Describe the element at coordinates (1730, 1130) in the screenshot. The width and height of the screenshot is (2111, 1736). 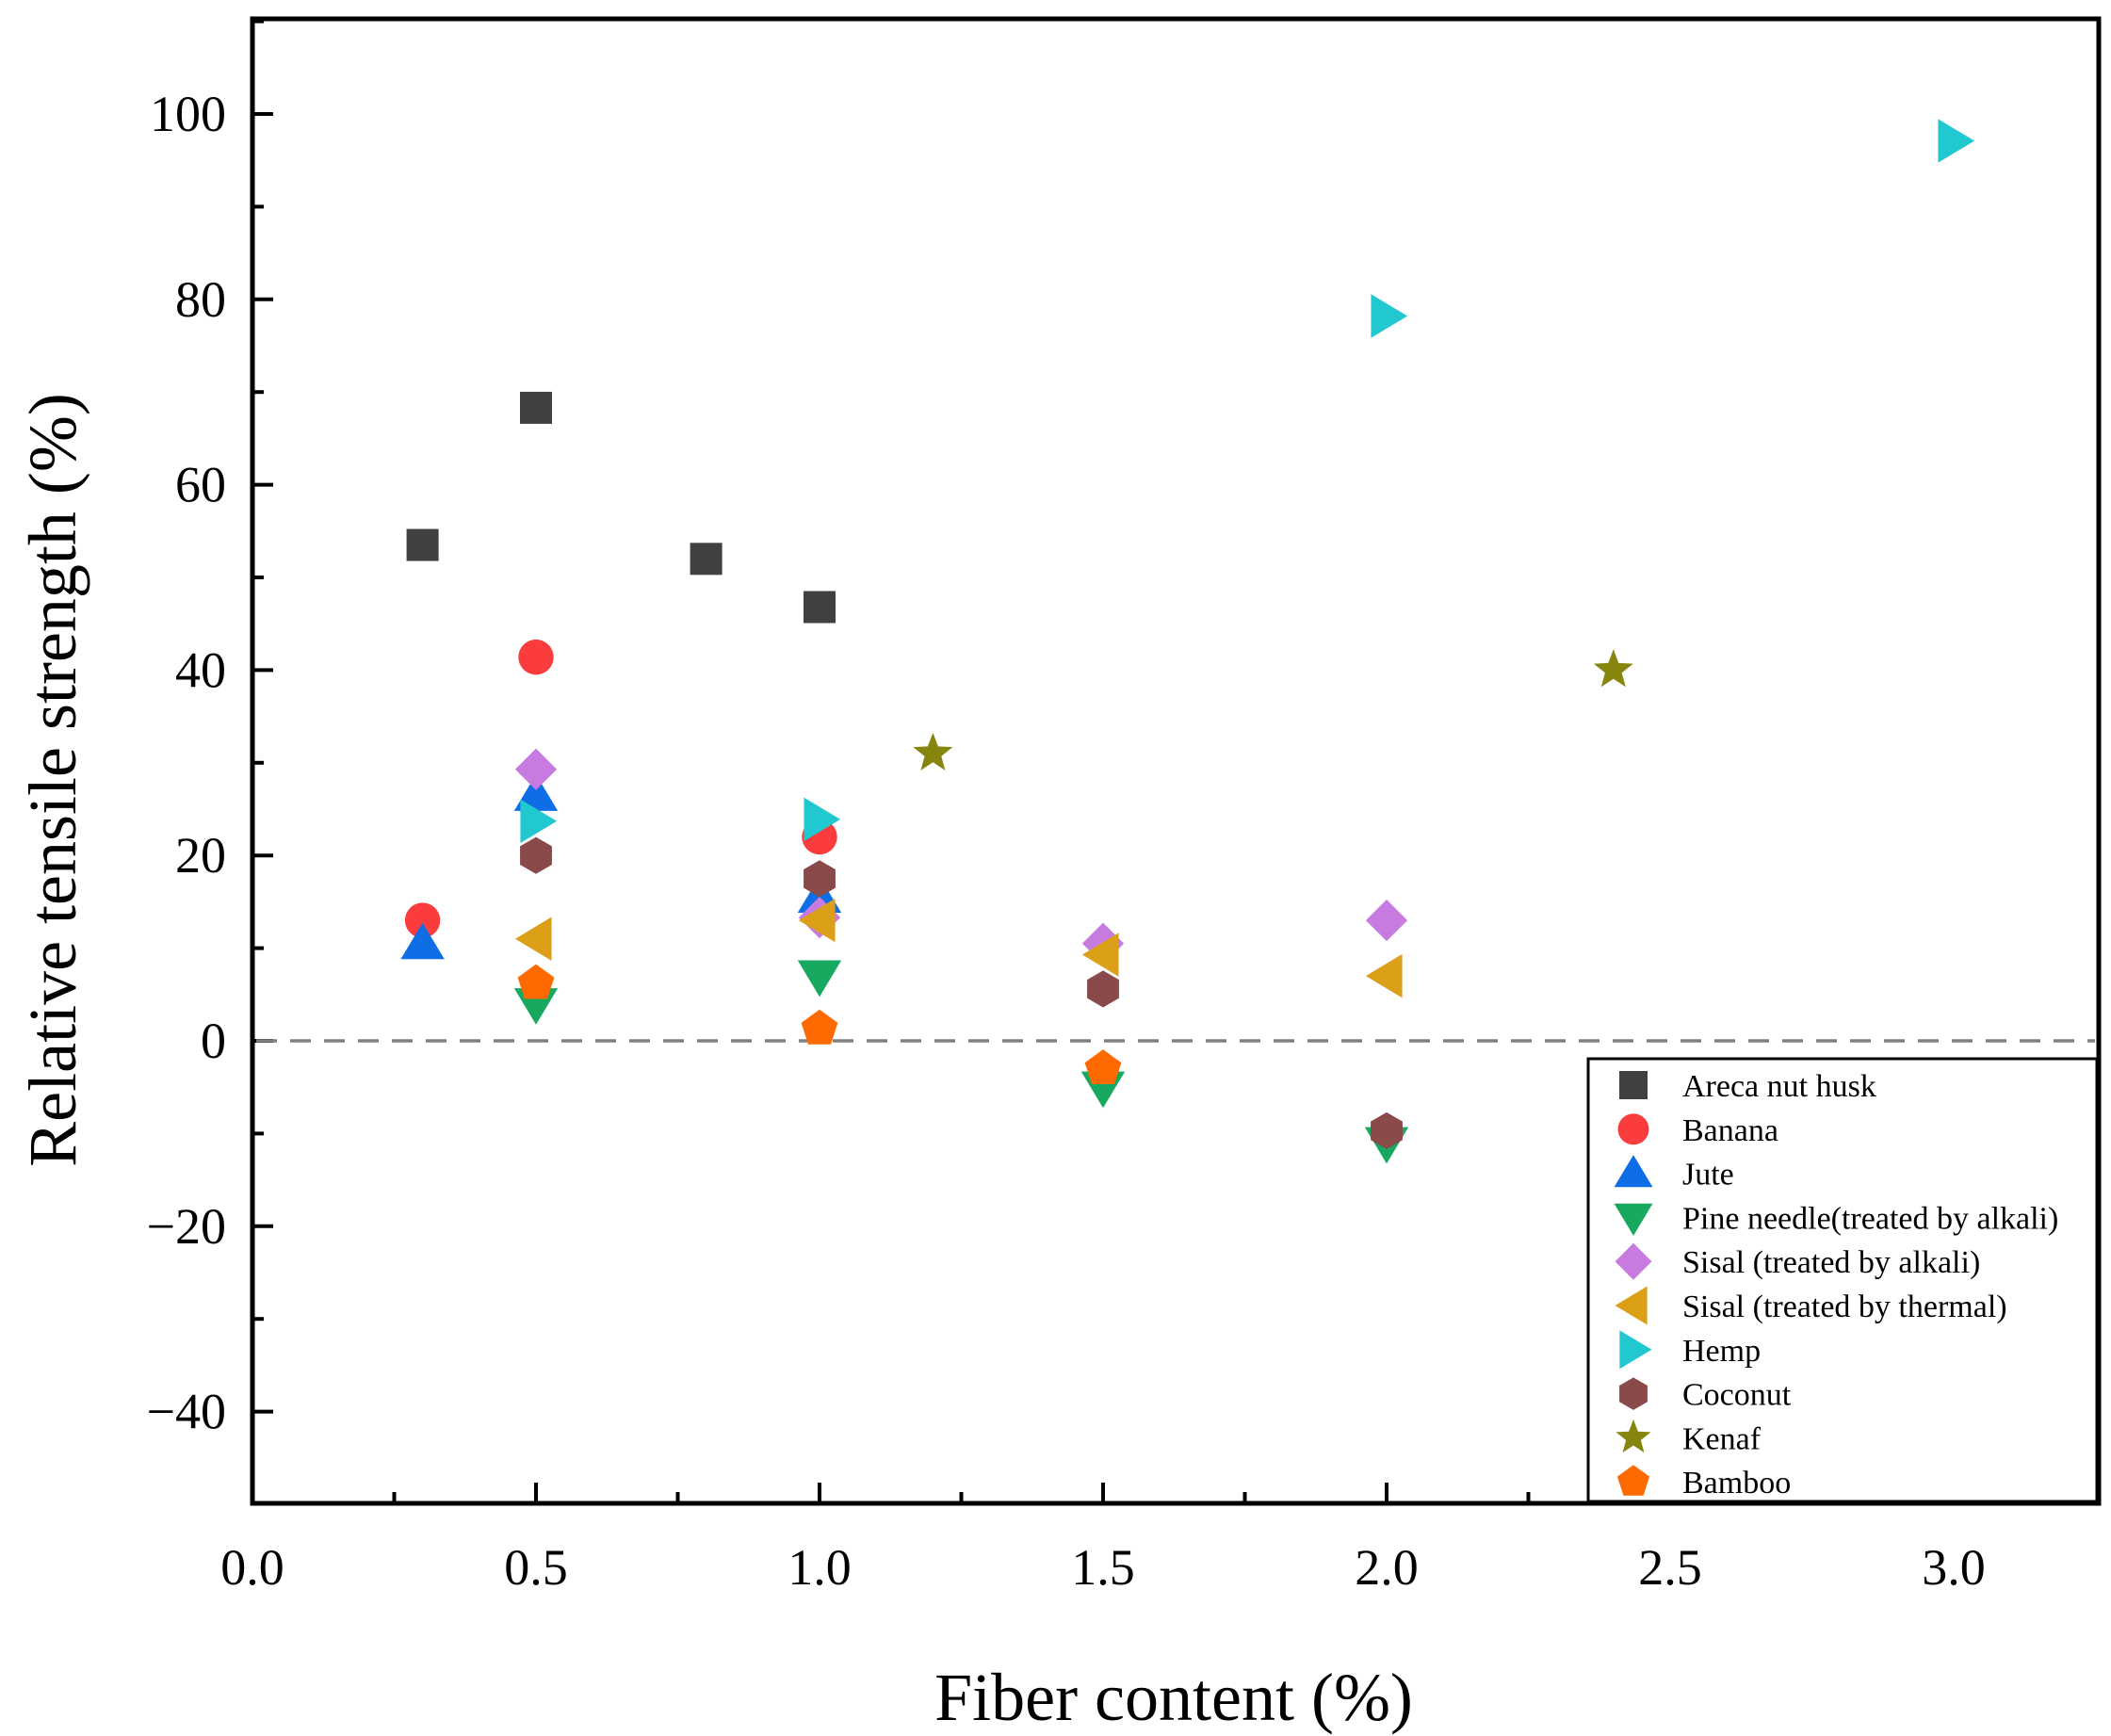
I see `legend-label-banana: Banana` at that location.